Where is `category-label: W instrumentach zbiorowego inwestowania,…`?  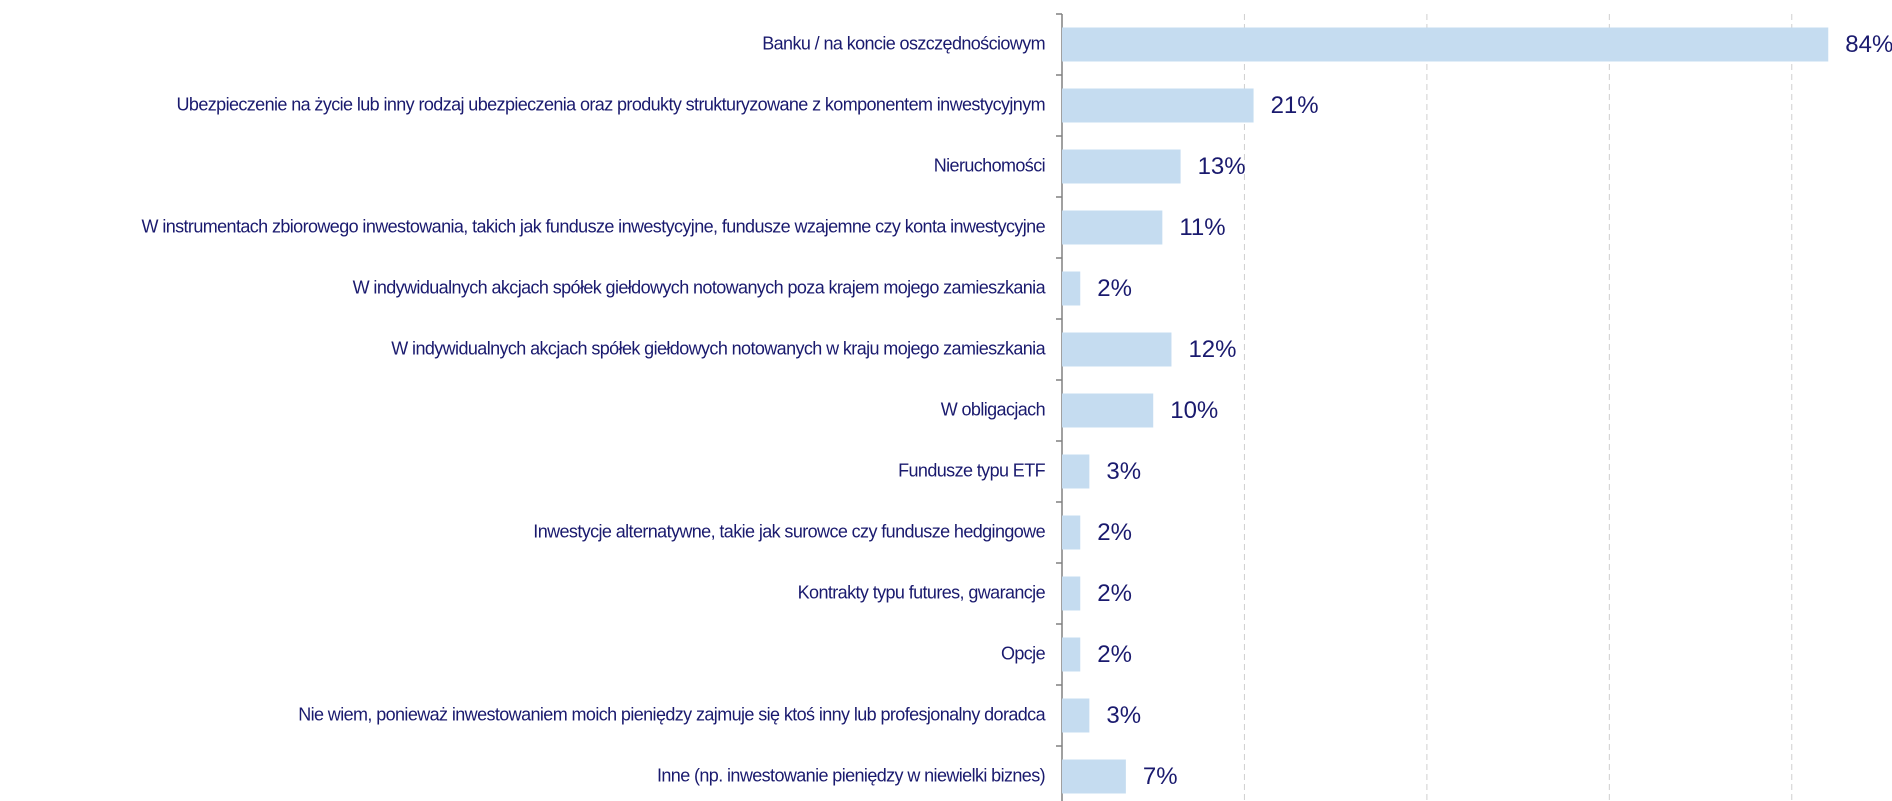
category-label: W instrumentach zbiorowego inwestowania,… is located at coordinates (594, 226).